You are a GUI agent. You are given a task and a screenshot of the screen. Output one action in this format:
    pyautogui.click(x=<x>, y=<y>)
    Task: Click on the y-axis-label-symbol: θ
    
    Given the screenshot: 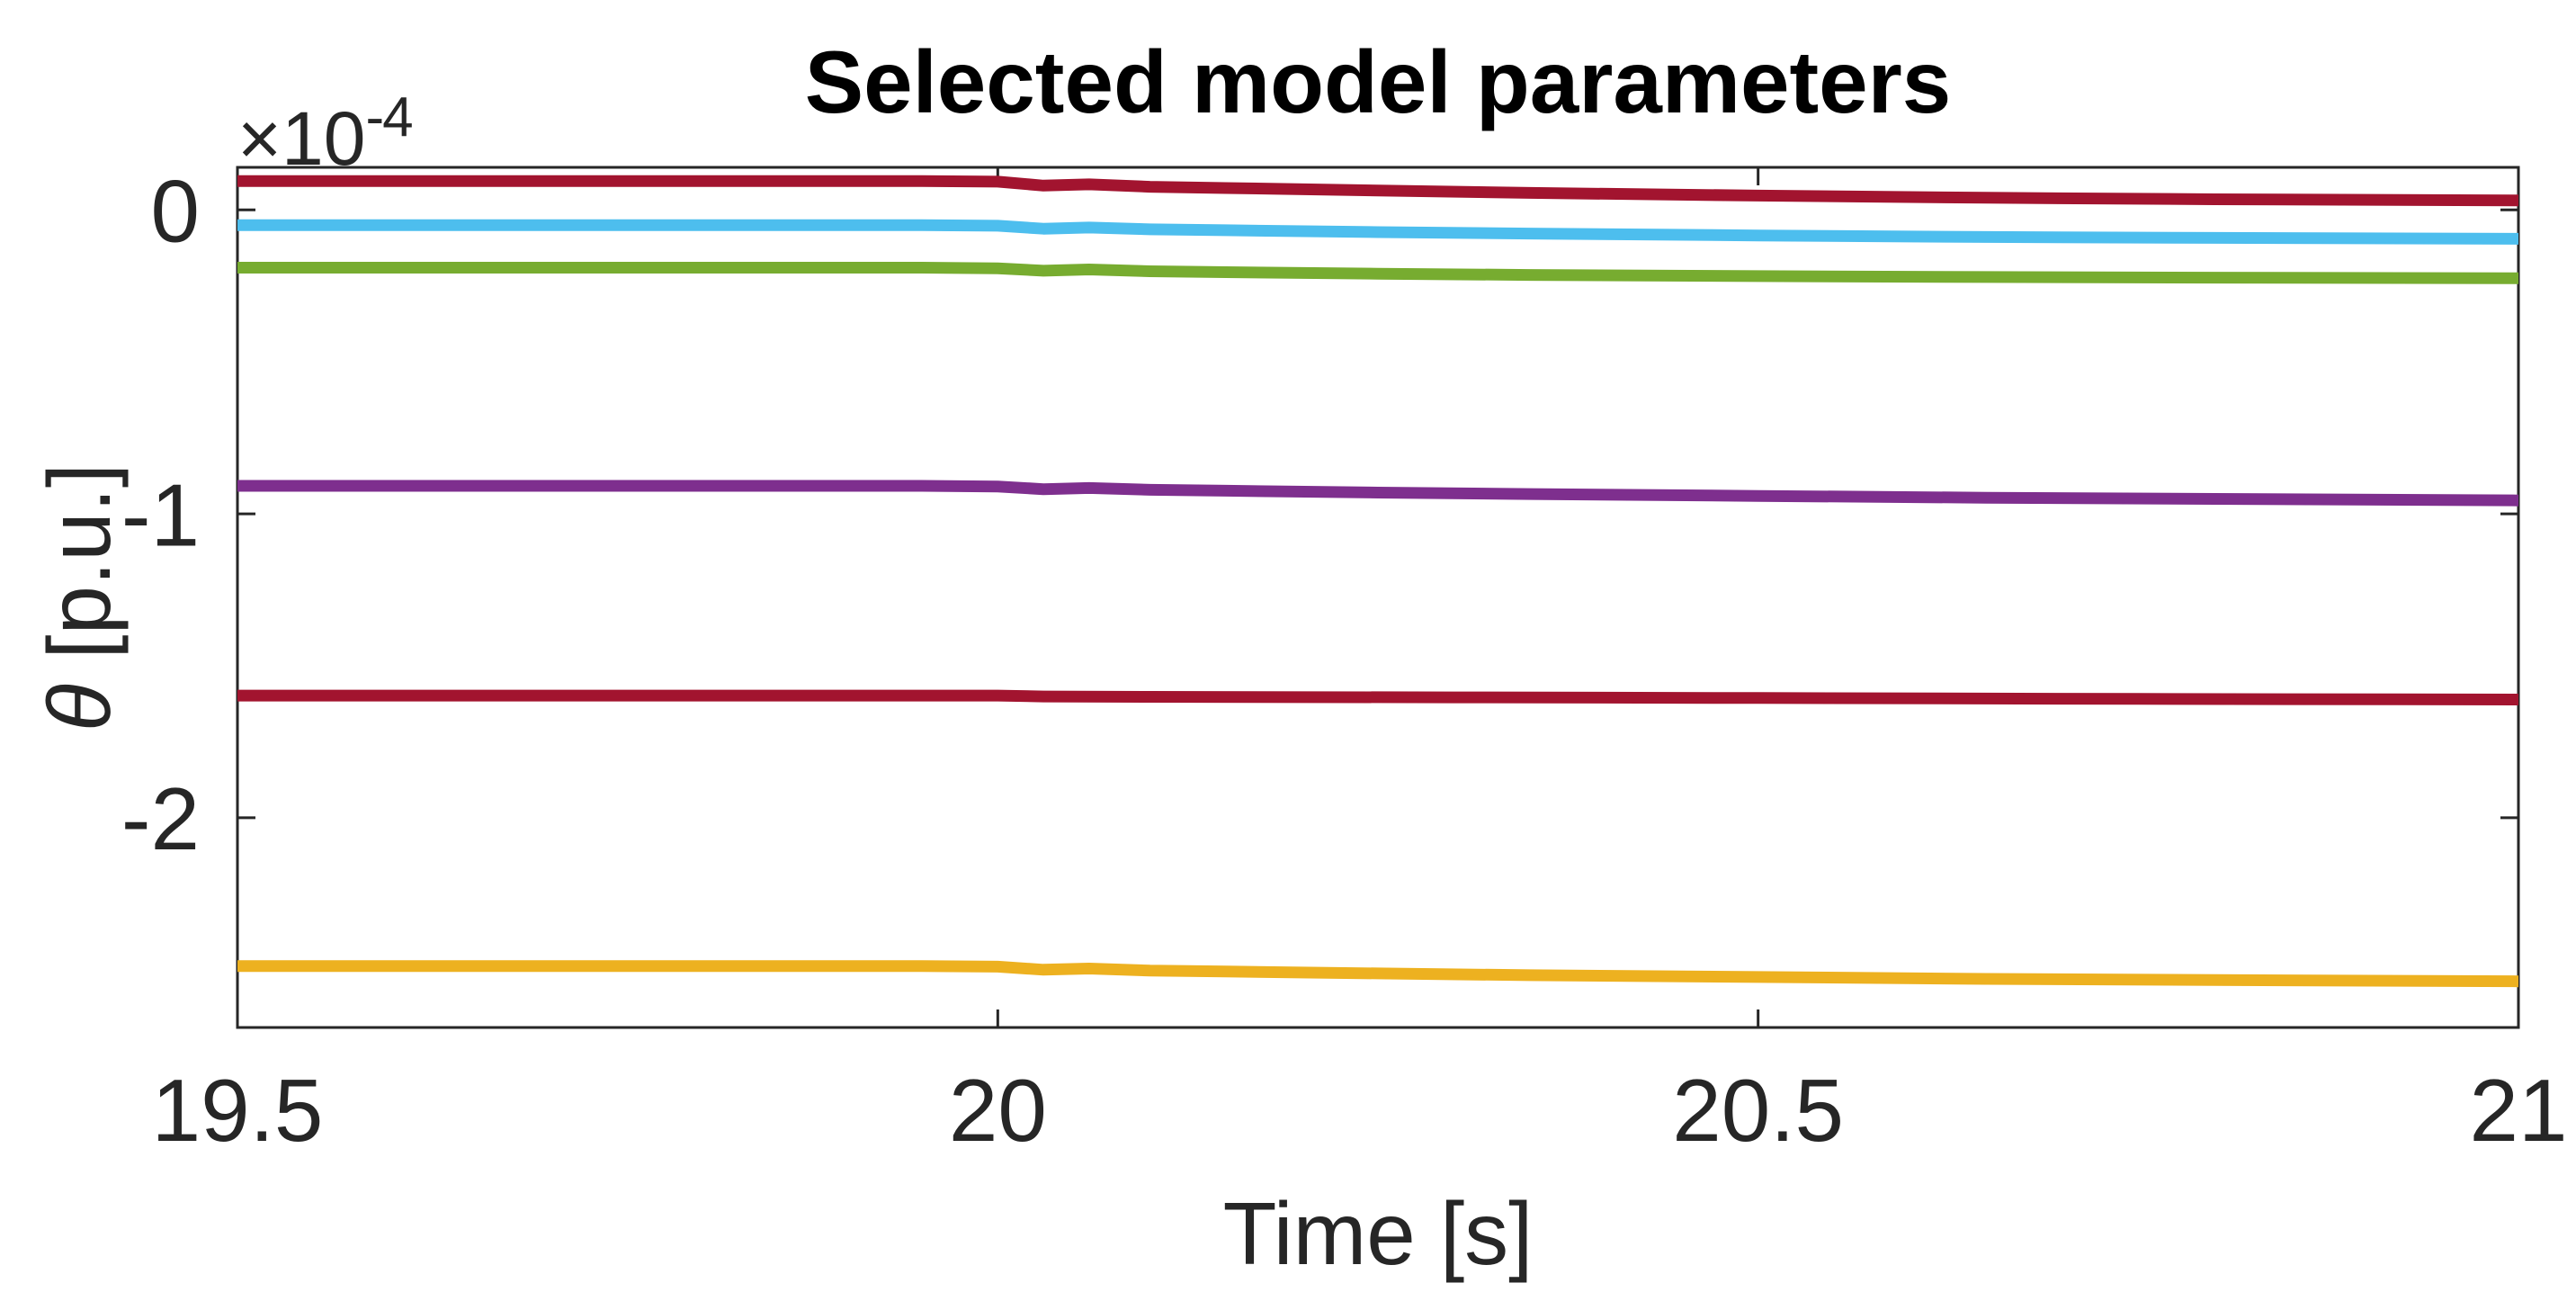 What is the action you would take?
    pyautogui.click(x=79, y=707)
    